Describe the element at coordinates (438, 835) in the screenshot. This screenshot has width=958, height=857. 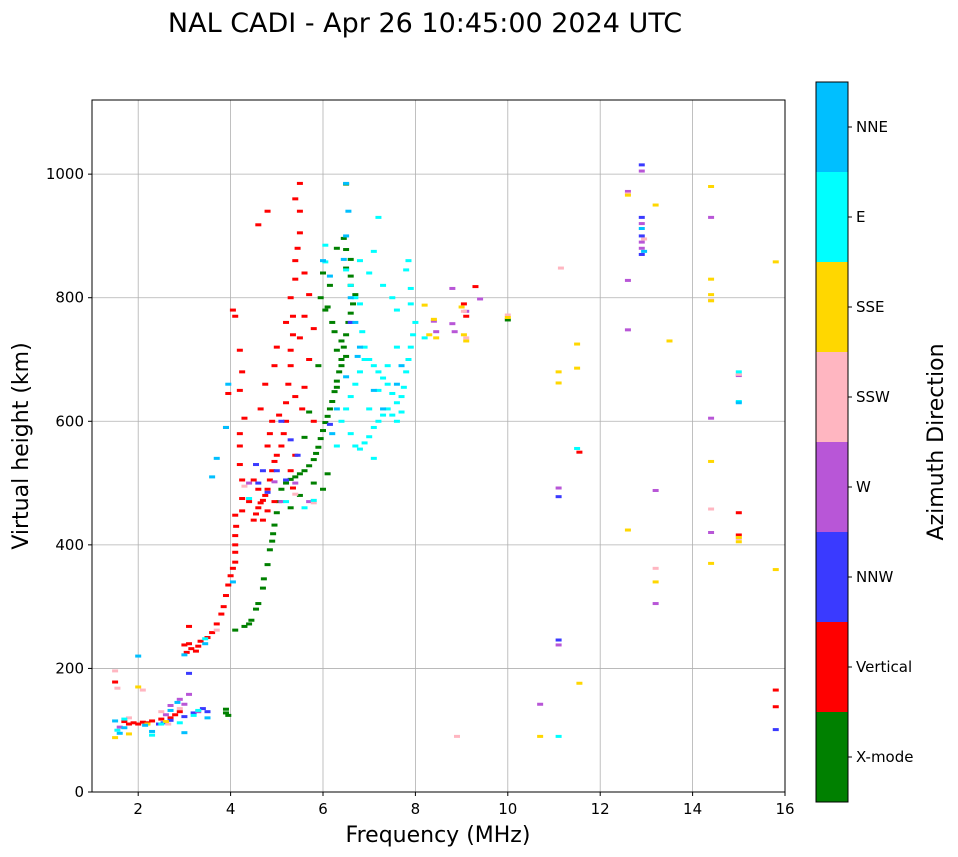
I see `x-axis-label: Frequency (MHz)` at that location.